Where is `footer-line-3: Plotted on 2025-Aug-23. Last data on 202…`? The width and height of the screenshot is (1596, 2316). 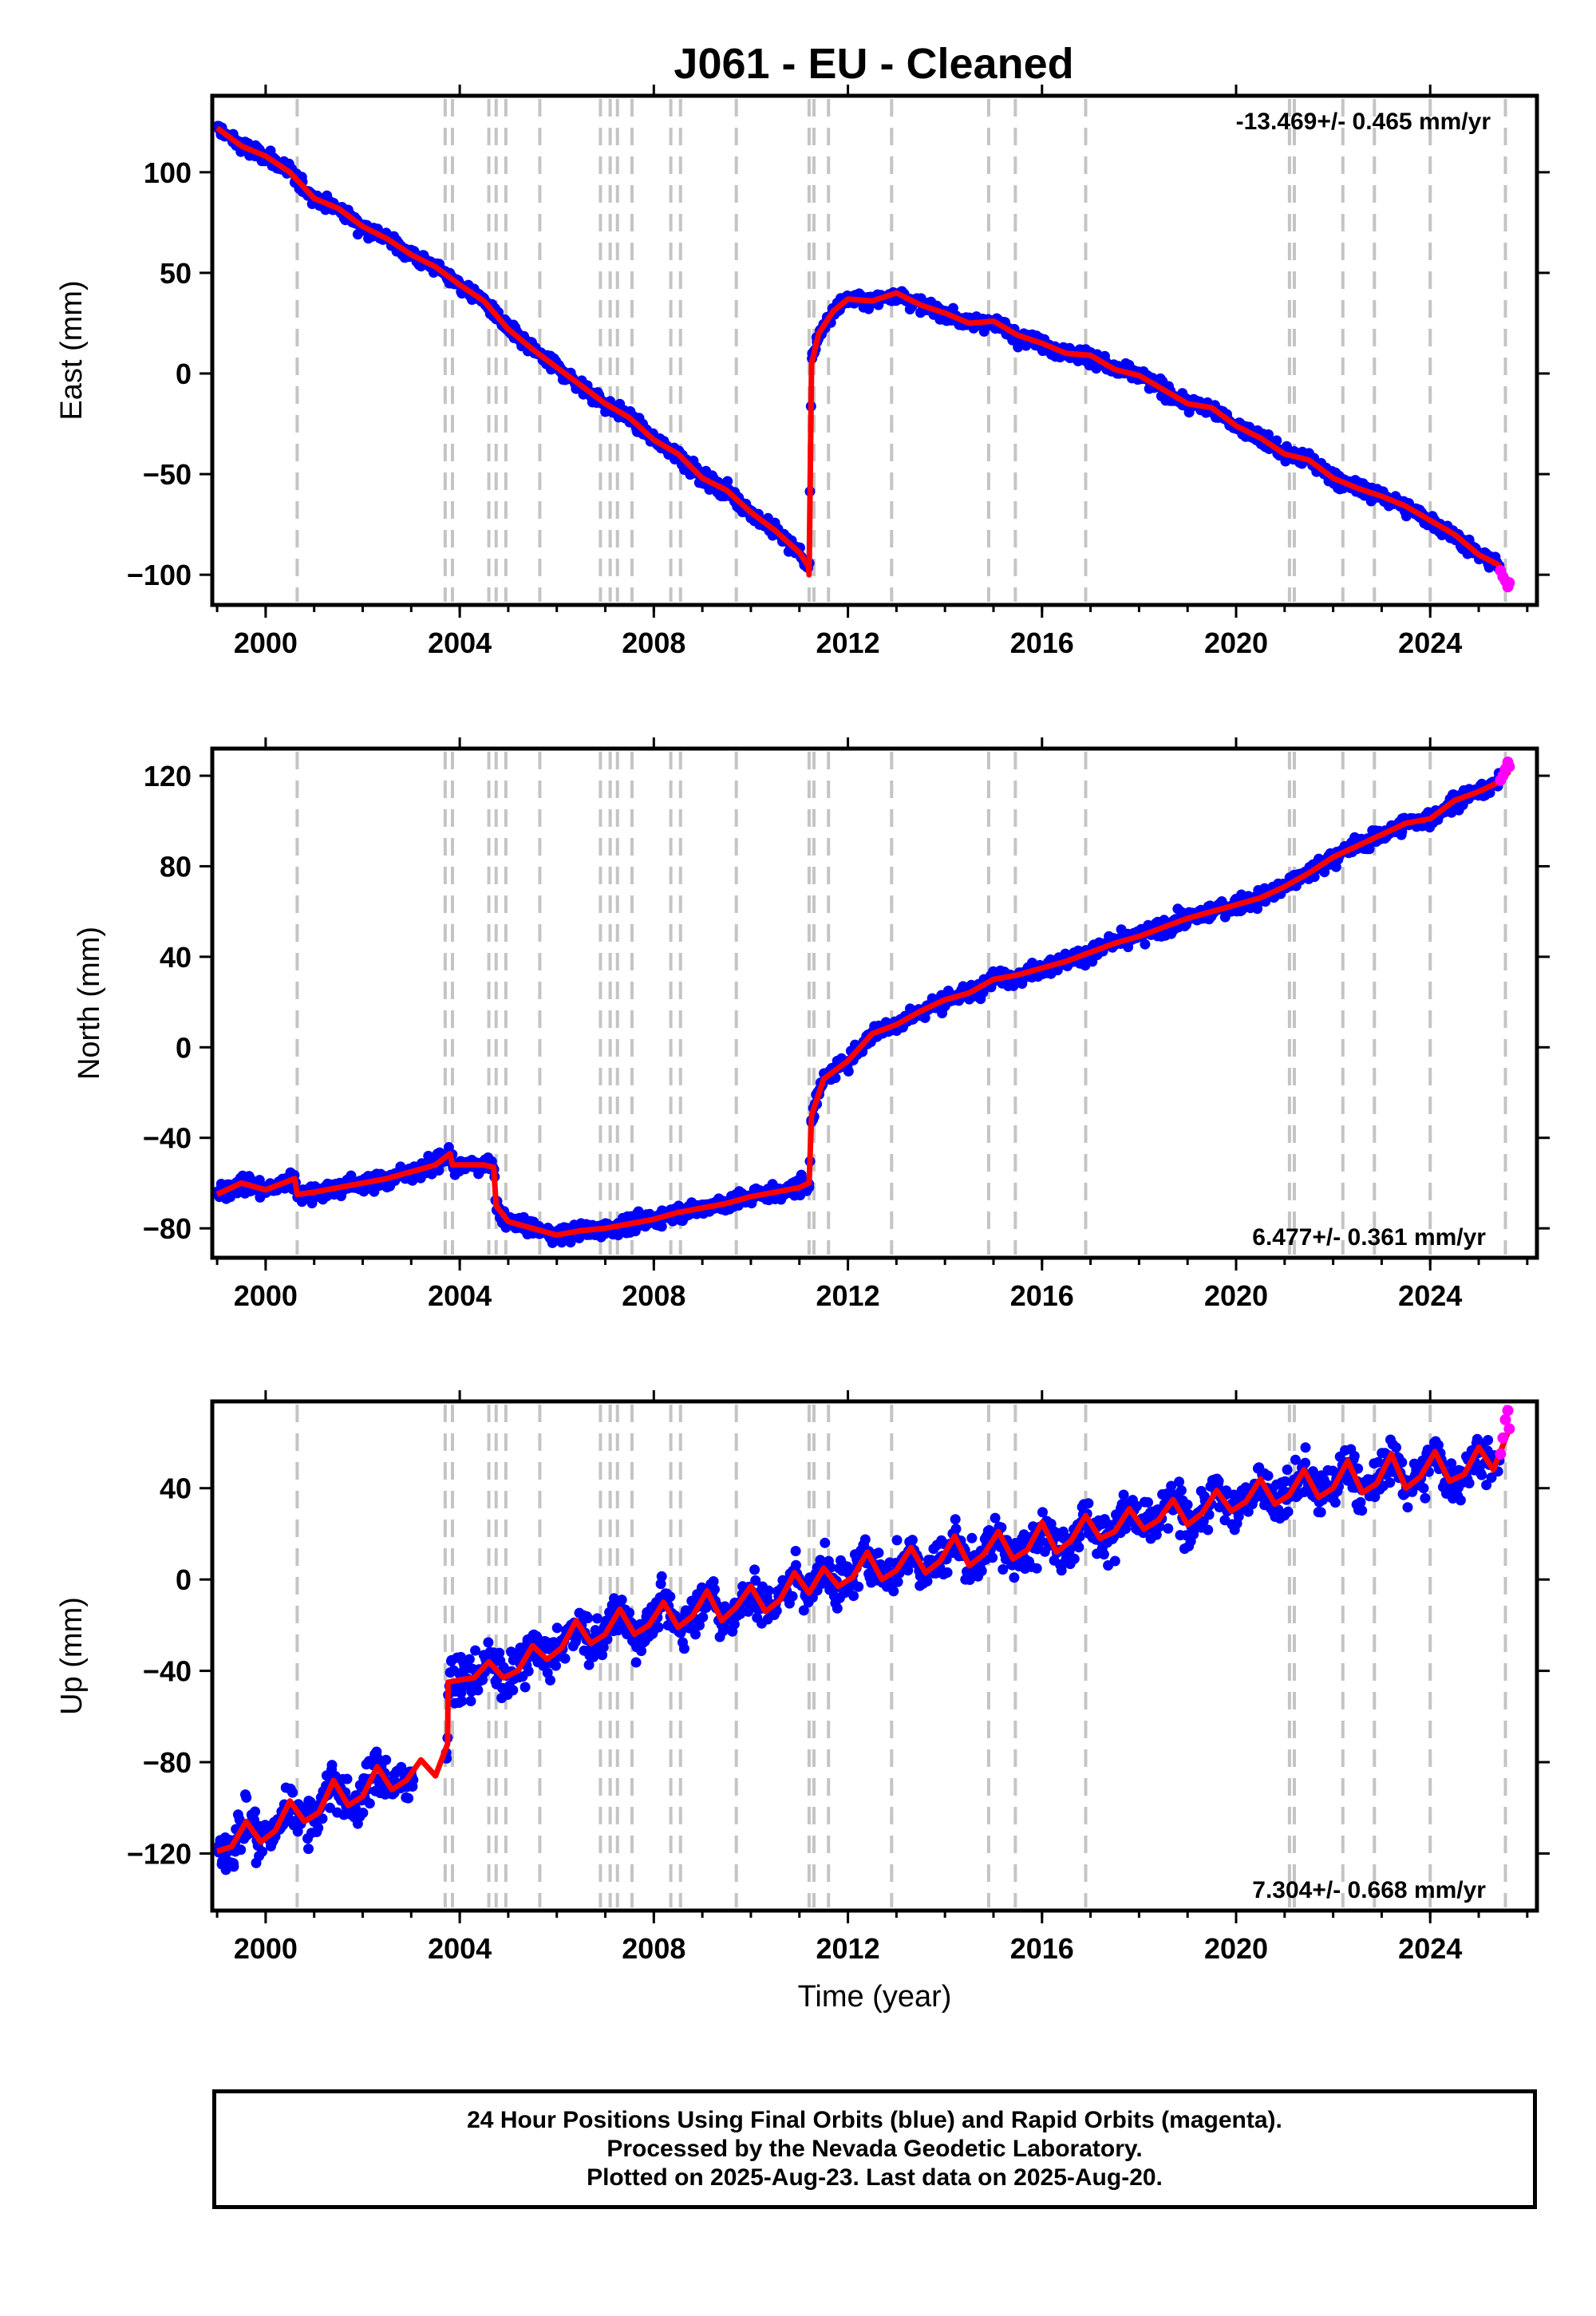 footer-line-3: Plotted on 2025-Aug-23. Last data on 202… is located at coordinates (875, 2177).